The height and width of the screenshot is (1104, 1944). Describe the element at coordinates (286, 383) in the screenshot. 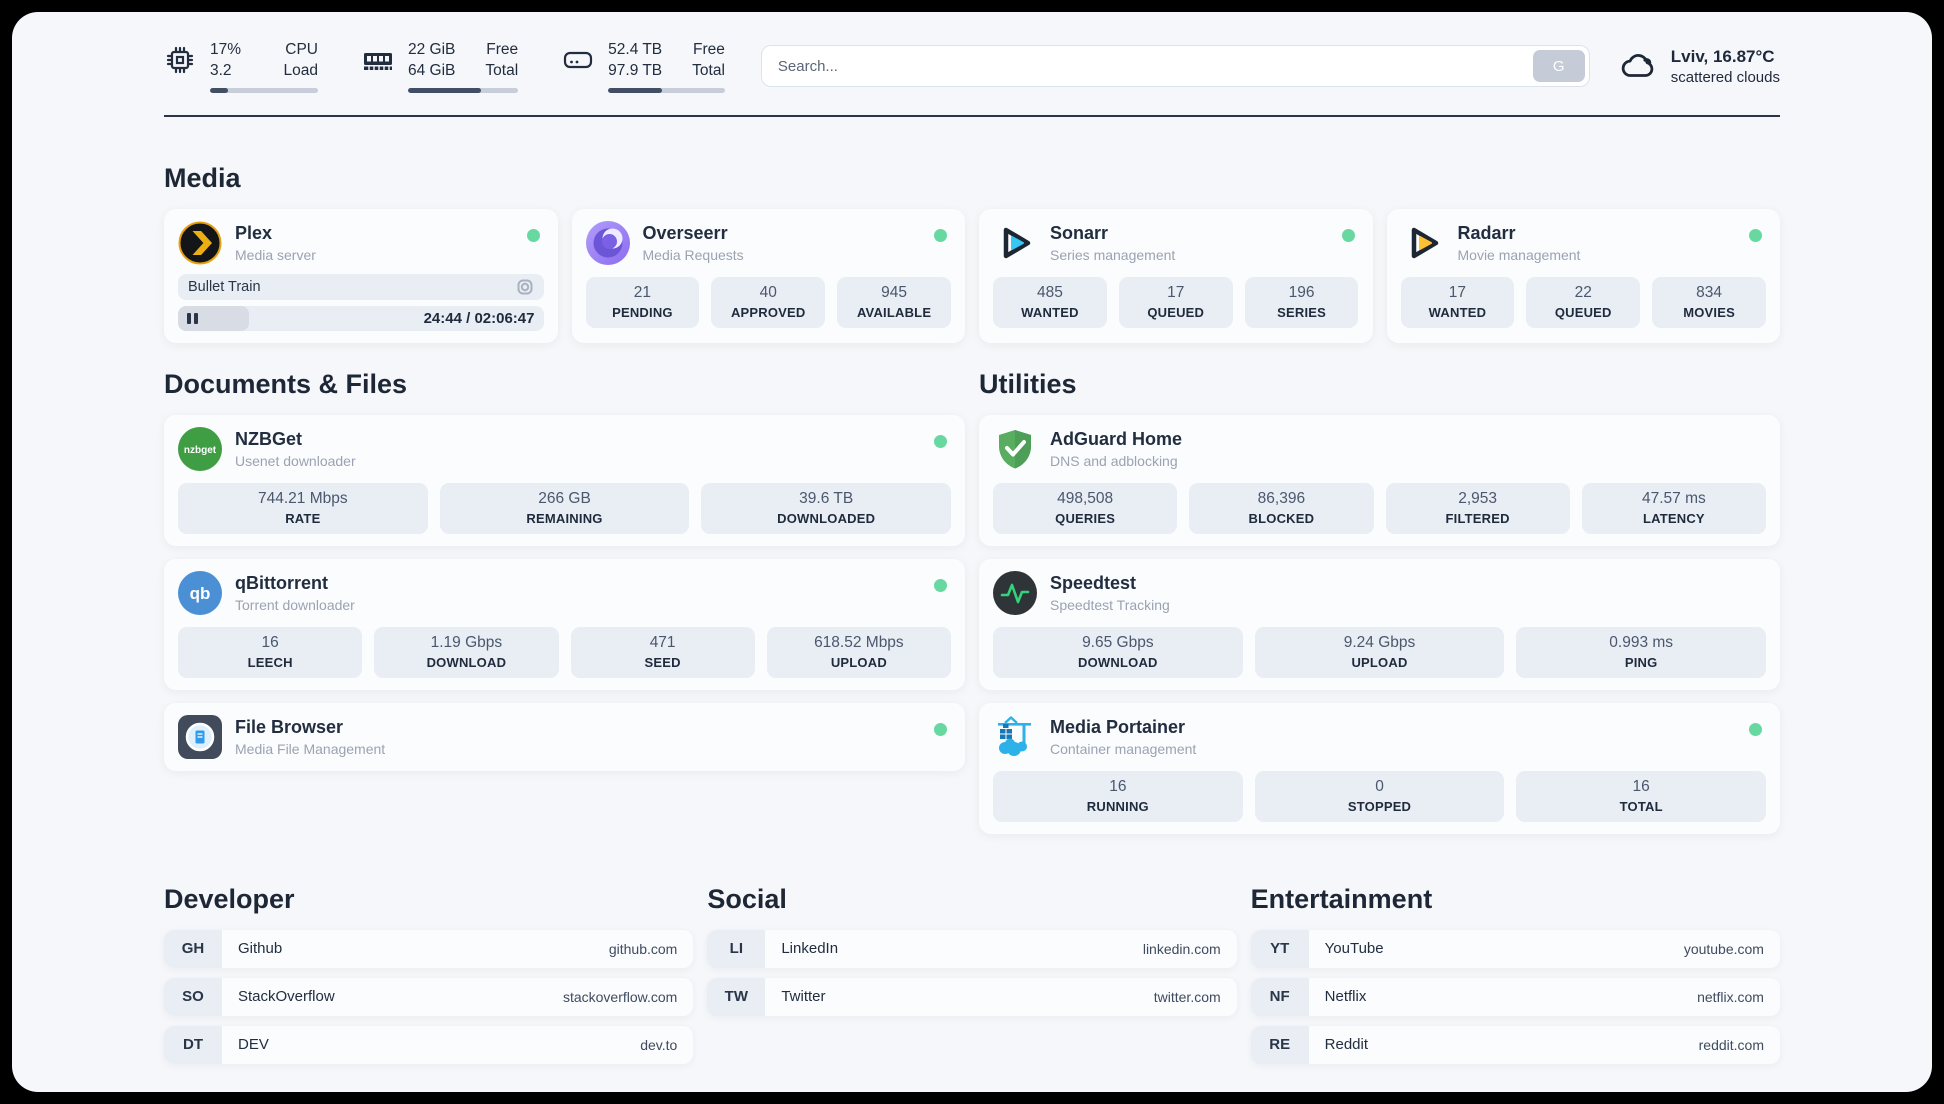

I see `section-title-documents: Documents & Files` at that location.